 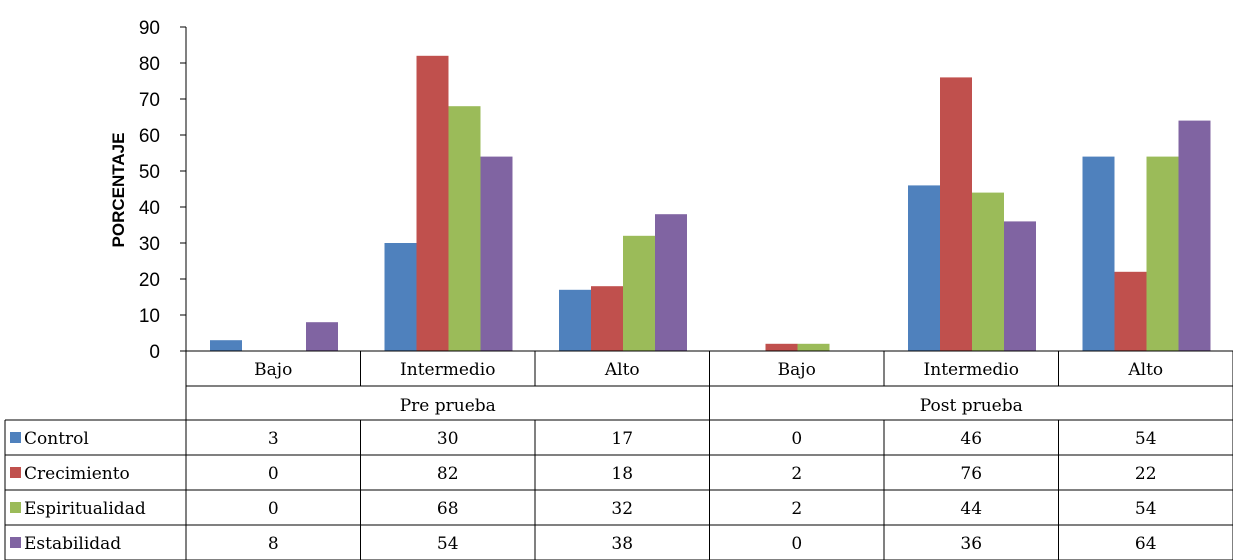 What do you see at coordinates (622, 474) in the screenshot?
I see `table-cell: 18` at bounding box center [622, 474].